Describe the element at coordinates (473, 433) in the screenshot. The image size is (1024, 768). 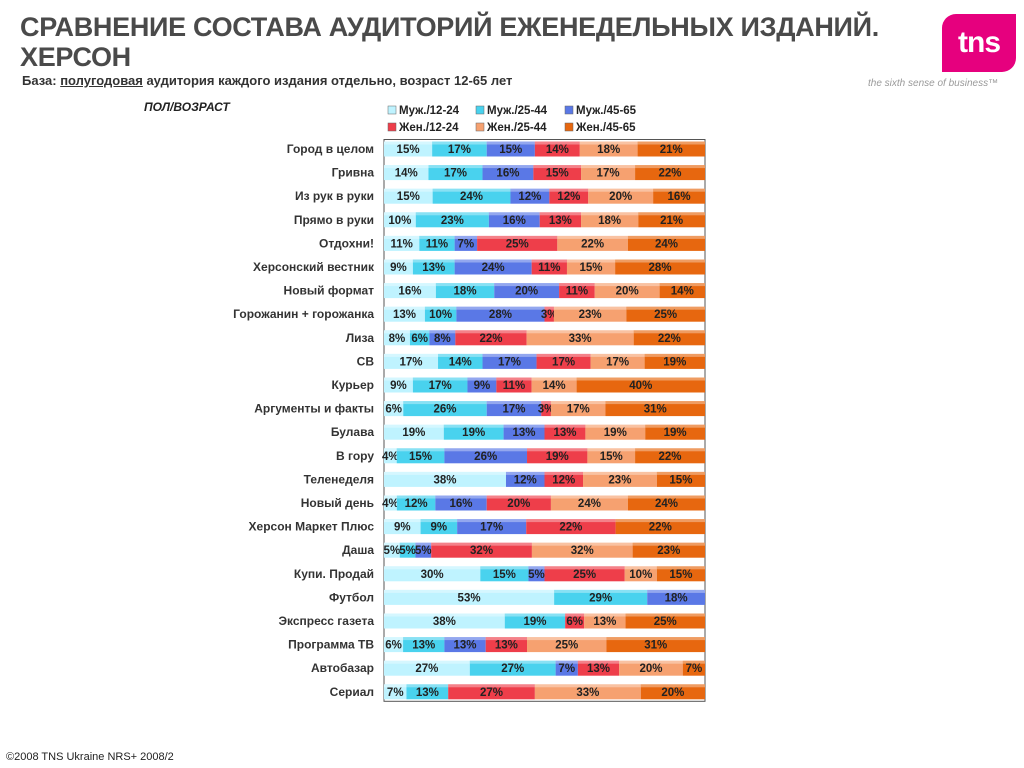
I see `data-label: 19%` at that location.